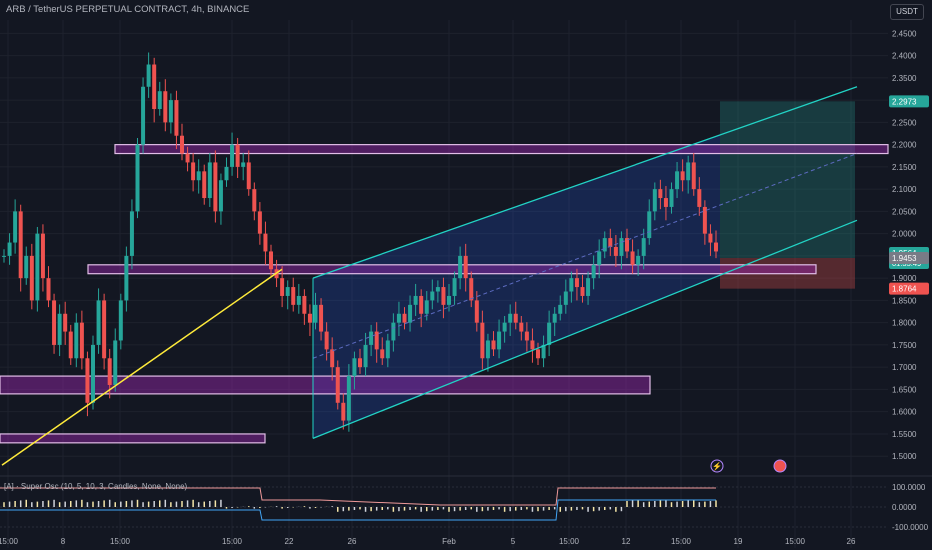  I want to click on time-tick: 19, so click(738, 541).